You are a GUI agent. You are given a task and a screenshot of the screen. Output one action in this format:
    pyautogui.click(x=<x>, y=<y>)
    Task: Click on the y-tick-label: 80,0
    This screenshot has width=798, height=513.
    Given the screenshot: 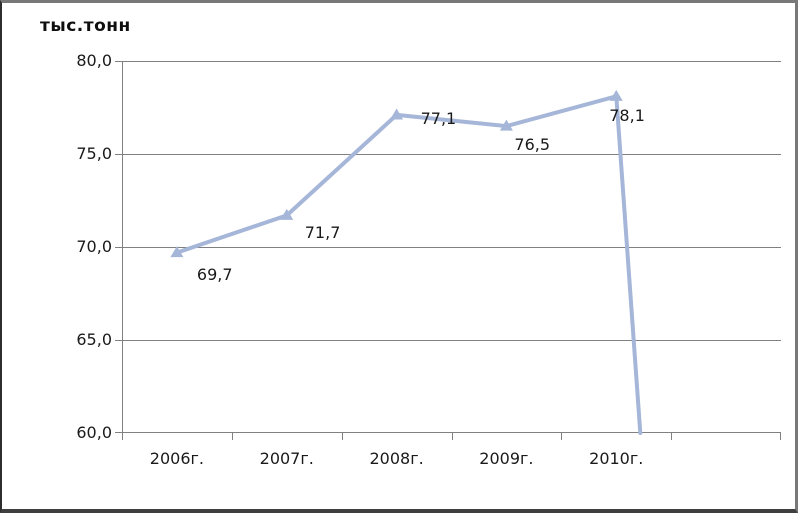 What is the action you would take?
    pyautogui.click(x=94, y=60)
    